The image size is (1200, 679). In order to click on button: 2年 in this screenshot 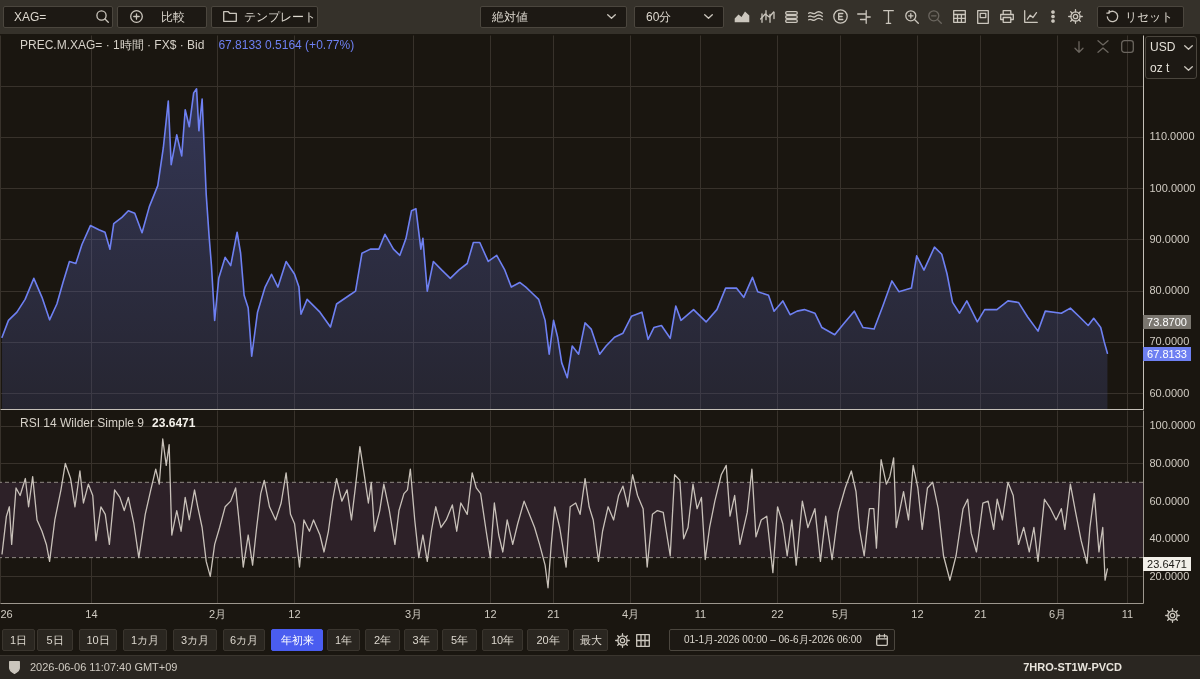, I will do `click(382, 640)`.